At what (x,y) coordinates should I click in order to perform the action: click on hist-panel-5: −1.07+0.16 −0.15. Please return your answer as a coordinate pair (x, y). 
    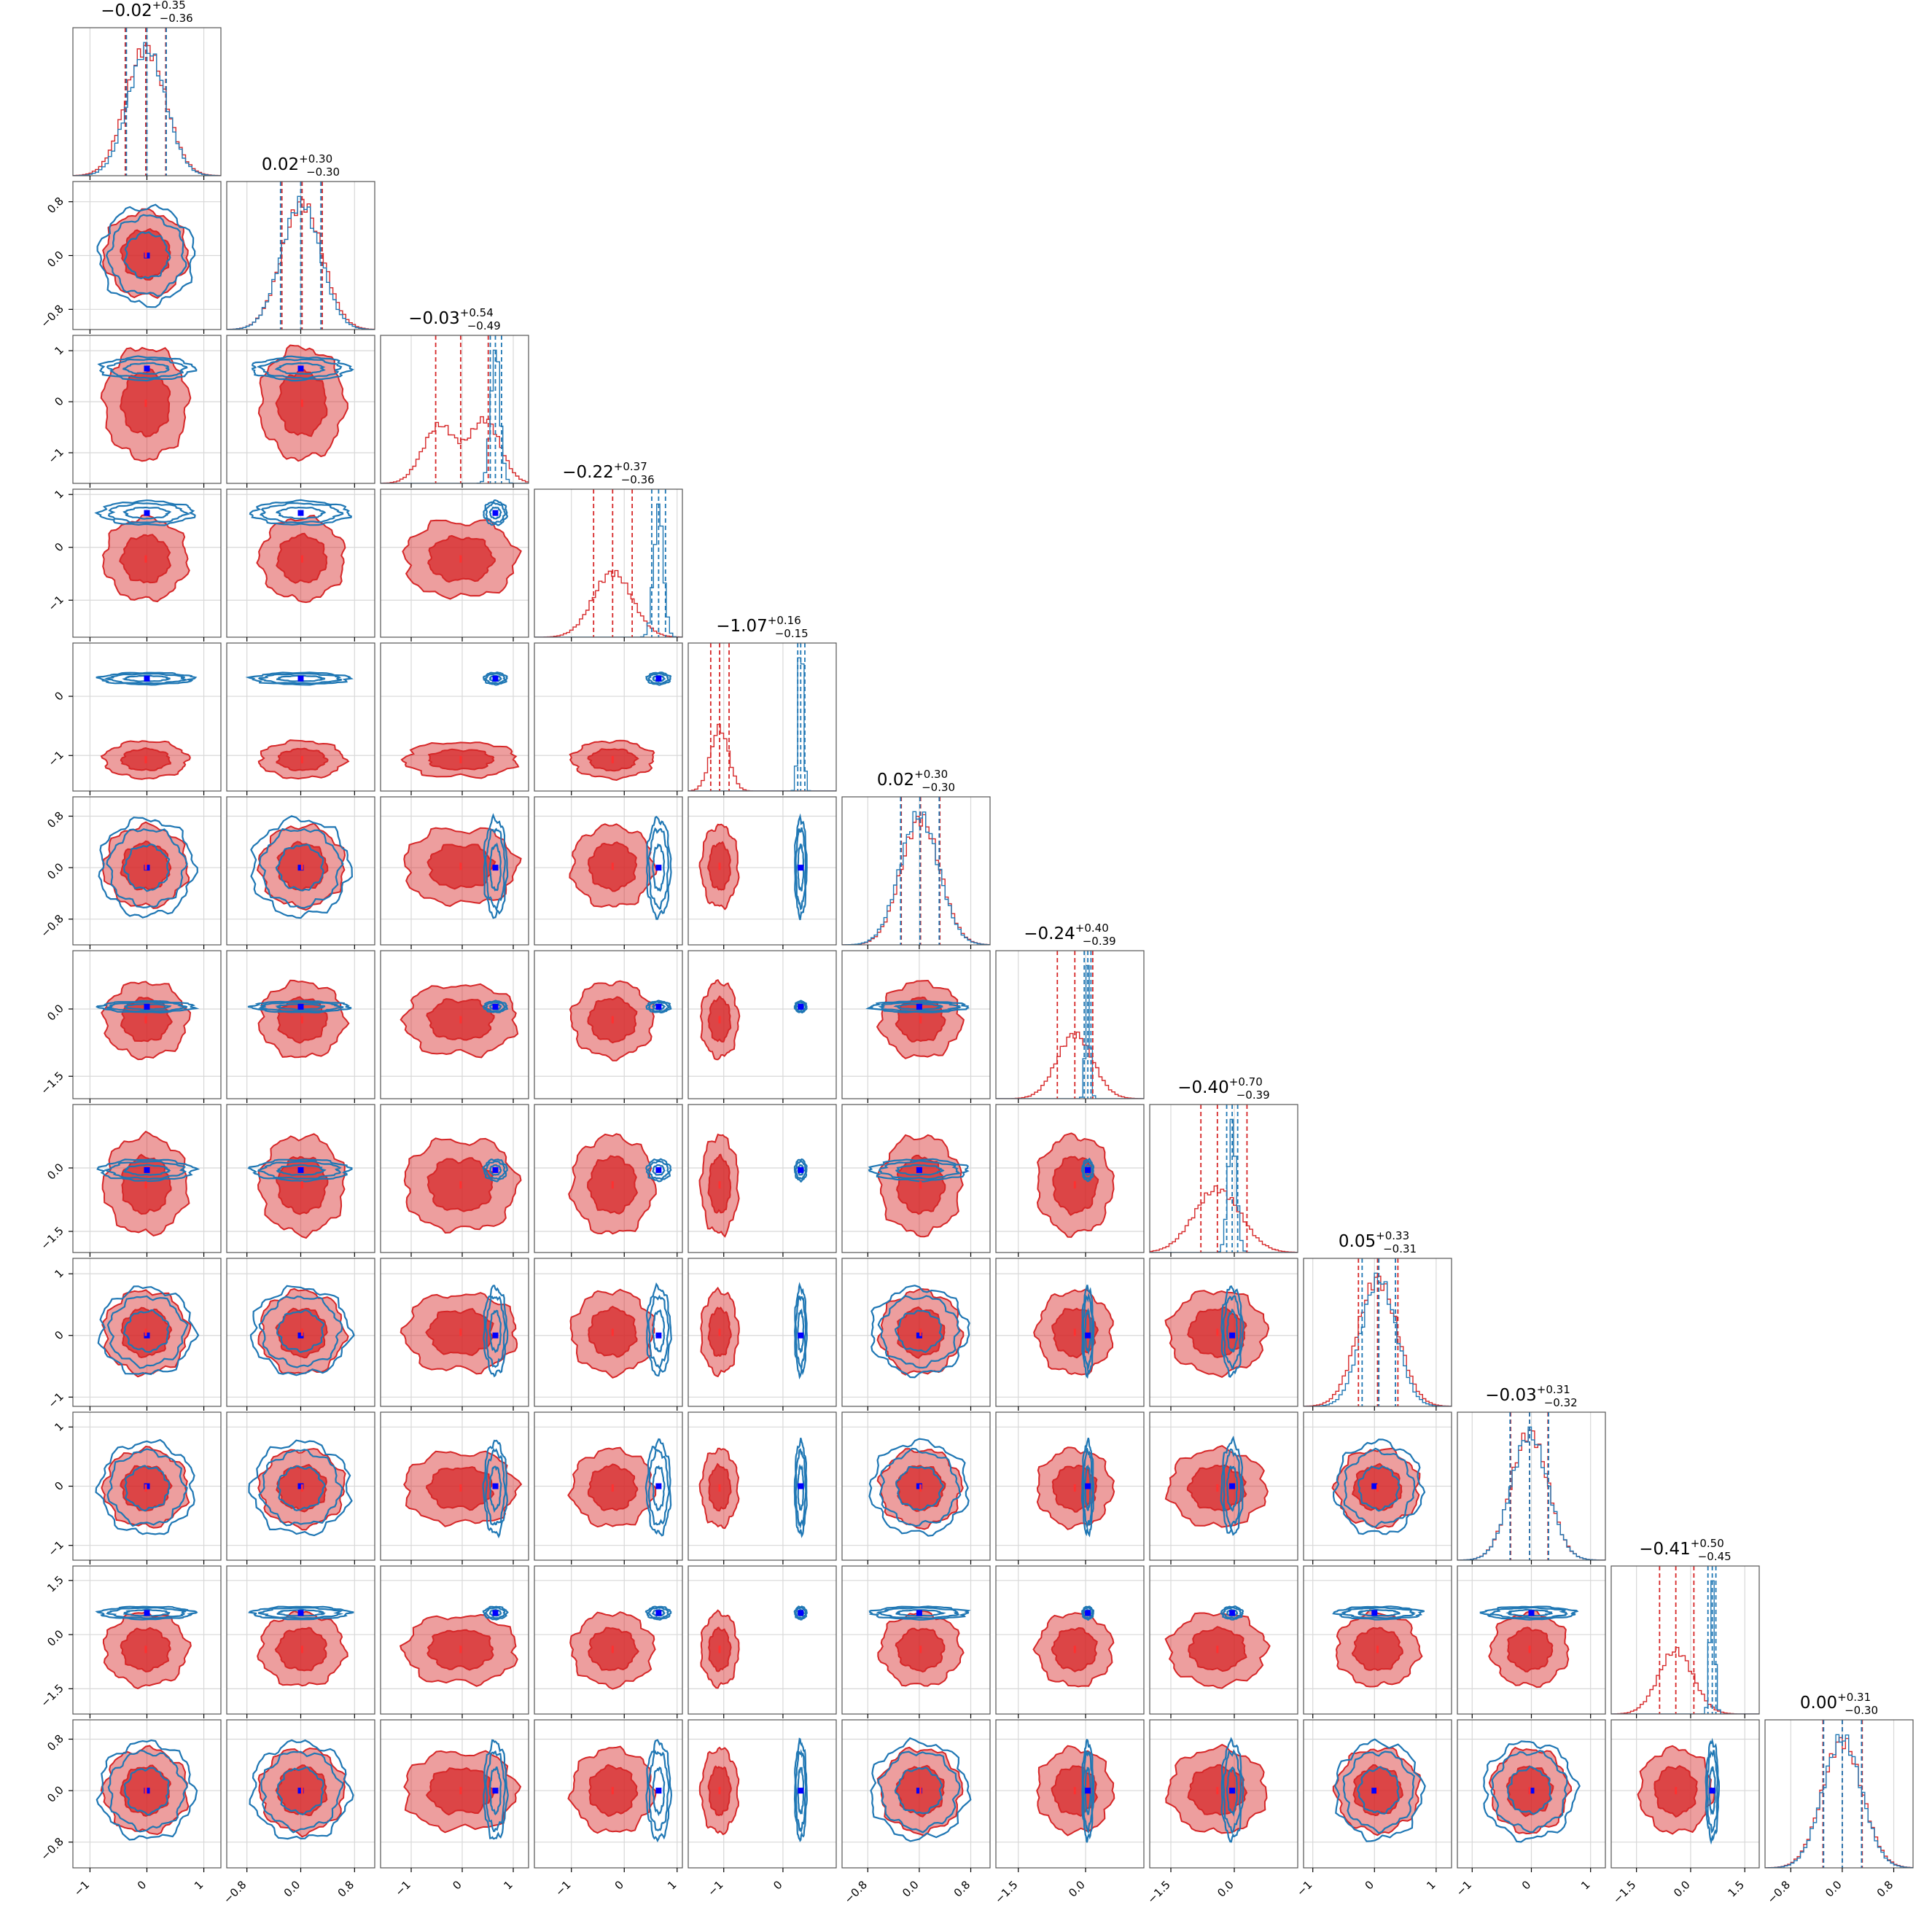
    Looking at the image, I should click on (762, 704).